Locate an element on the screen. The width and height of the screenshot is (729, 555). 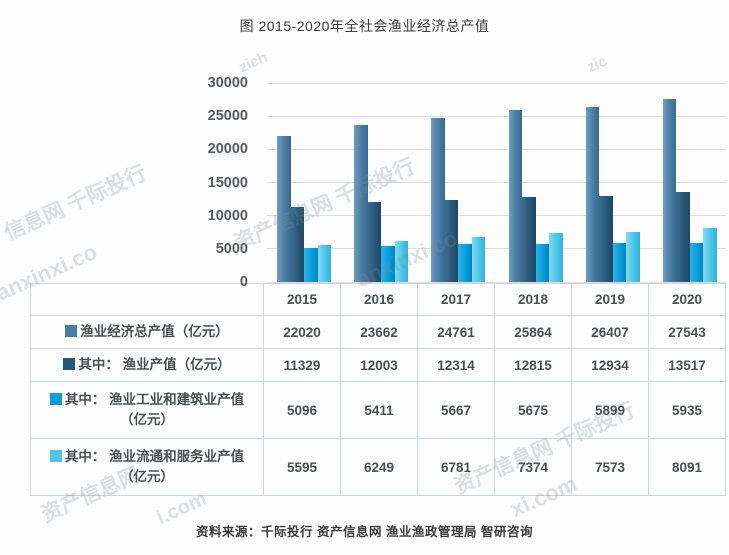
watermark: zich is located at coordinates (253, 62).